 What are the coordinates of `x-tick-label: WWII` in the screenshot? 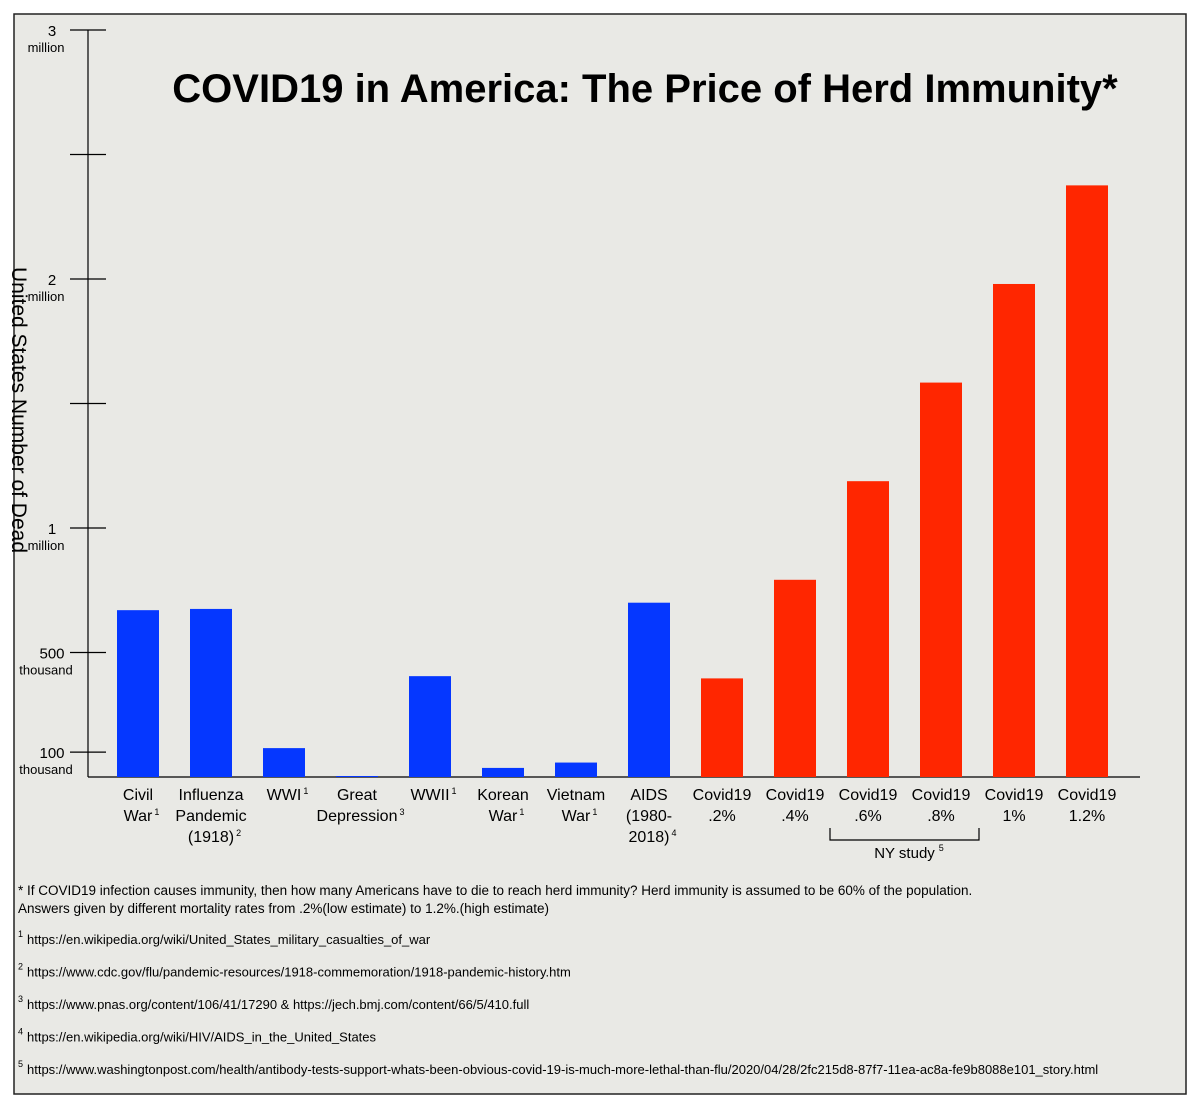 It's located at (429, 795).